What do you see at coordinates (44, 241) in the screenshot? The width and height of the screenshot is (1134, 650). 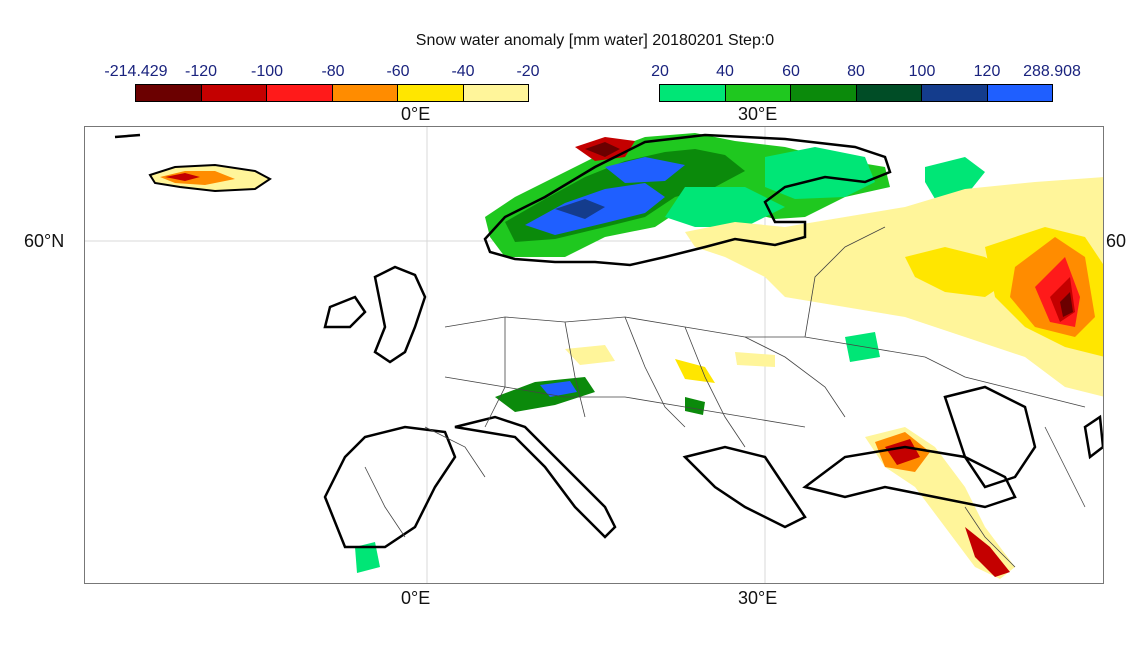 I see `left-lat-label: 60°N` at bounding box center [44, 241].